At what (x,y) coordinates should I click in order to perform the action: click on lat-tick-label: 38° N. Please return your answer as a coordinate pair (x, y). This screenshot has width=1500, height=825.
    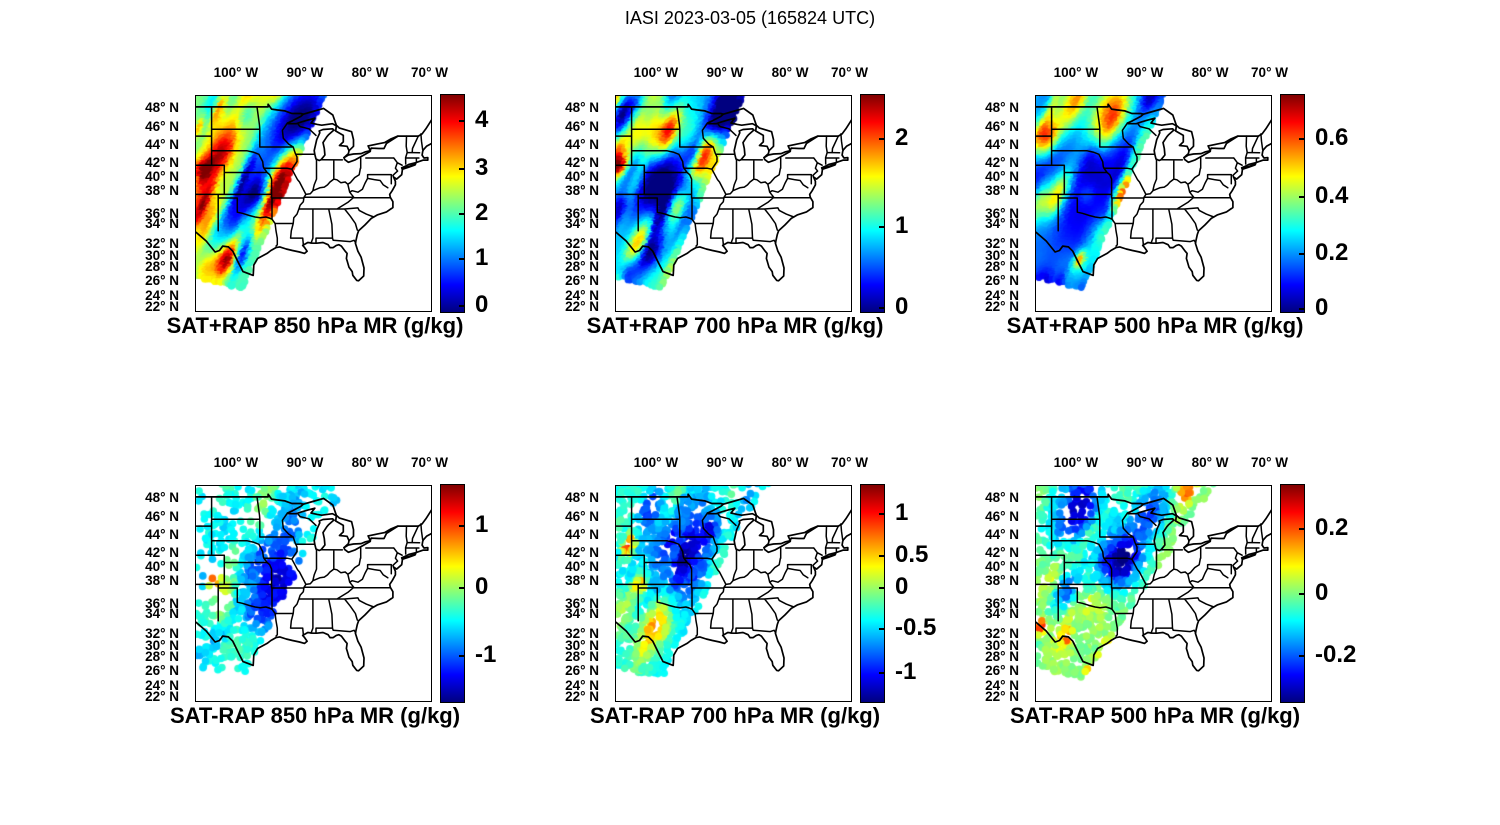
    Looking at the image, I should click on (162, 581).